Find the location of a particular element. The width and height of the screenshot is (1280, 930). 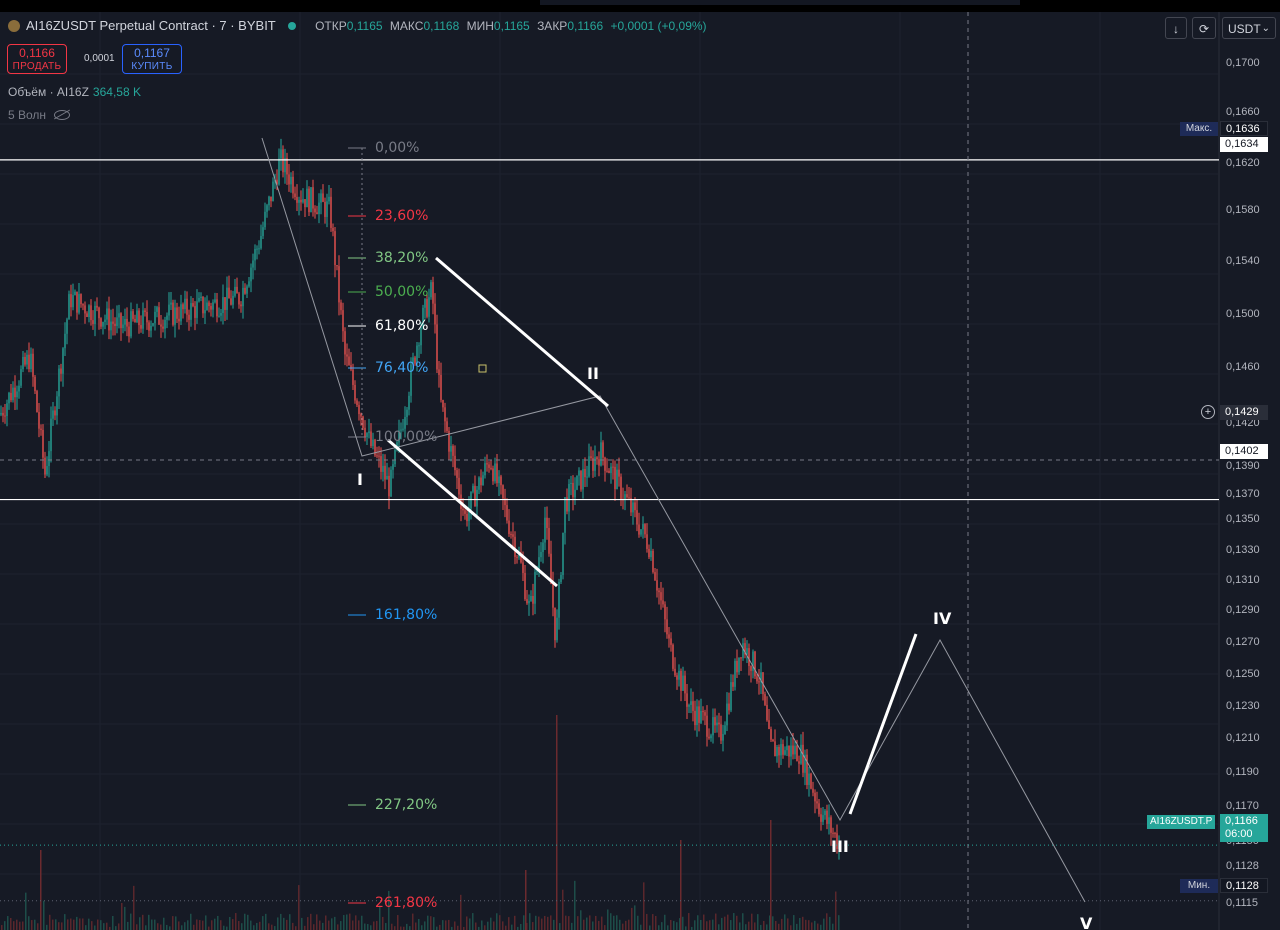

fib-level-label: 61,80% is located at coordinates (402, 326).